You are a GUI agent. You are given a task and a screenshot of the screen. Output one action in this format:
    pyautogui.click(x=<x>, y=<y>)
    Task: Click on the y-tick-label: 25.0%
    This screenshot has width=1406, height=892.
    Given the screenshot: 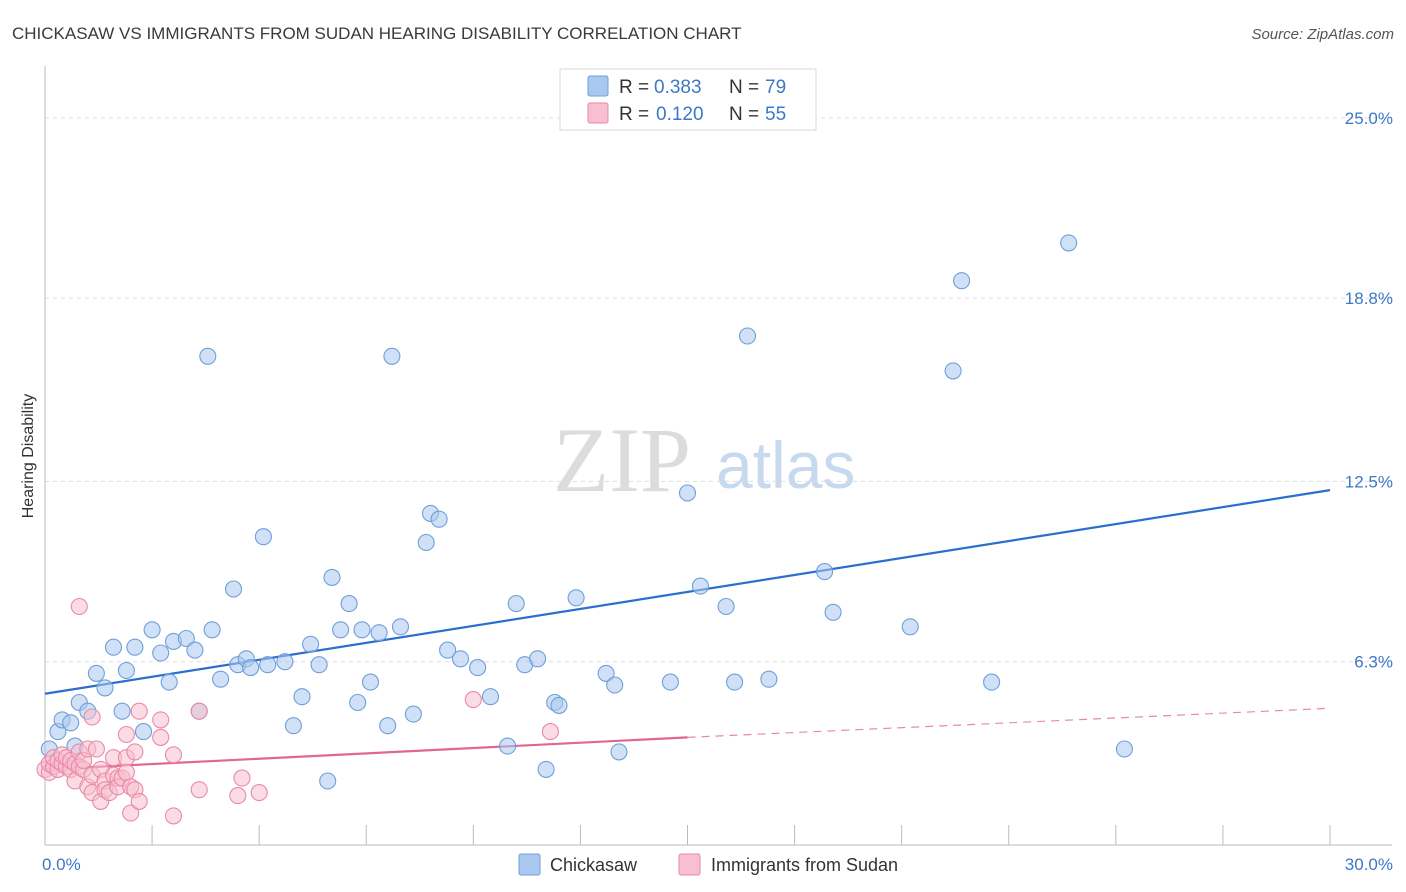 What is the action you would take?
    pyautogui.click(x=1369, y=118)
    